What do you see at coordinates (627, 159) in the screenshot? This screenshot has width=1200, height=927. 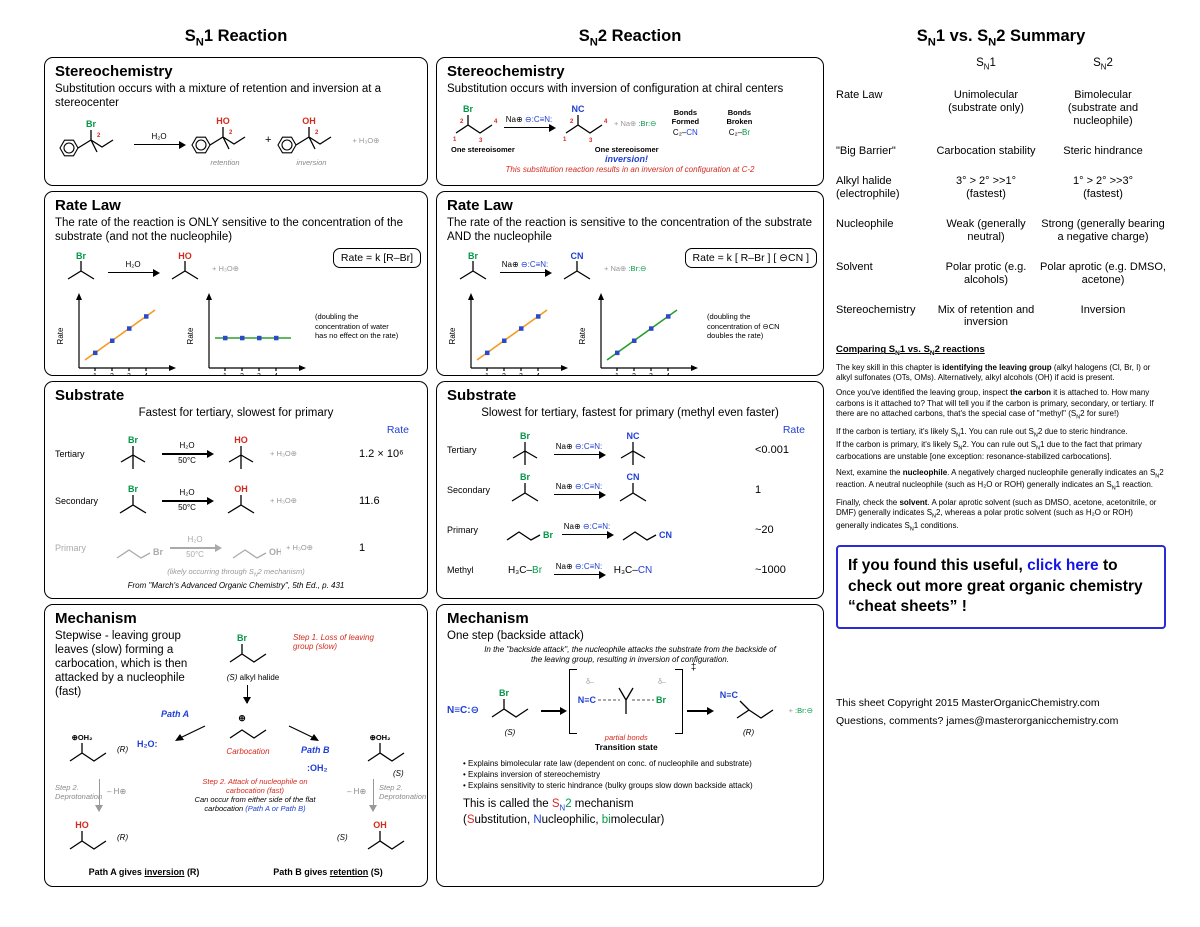 I see `inversion-label: inversion!` at bounding box center [627, 159].